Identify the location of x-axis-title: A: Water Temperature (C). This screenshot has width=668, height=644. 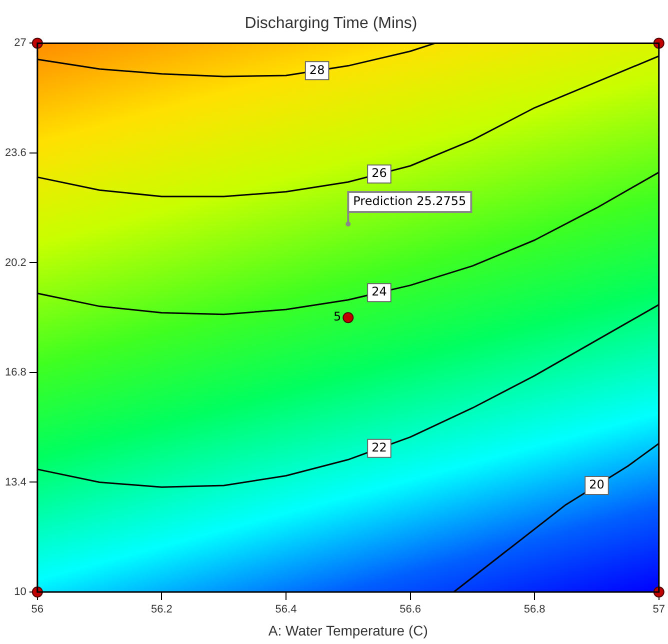
(348, 630).